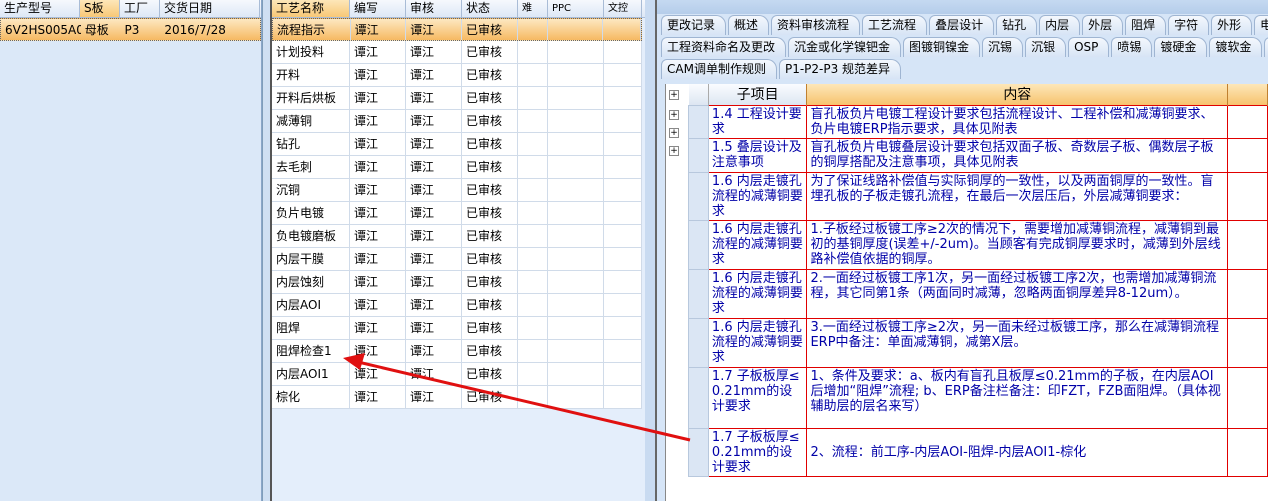  I want to click on tab: P1-P2-P3 规范差异, so click(840, 69).